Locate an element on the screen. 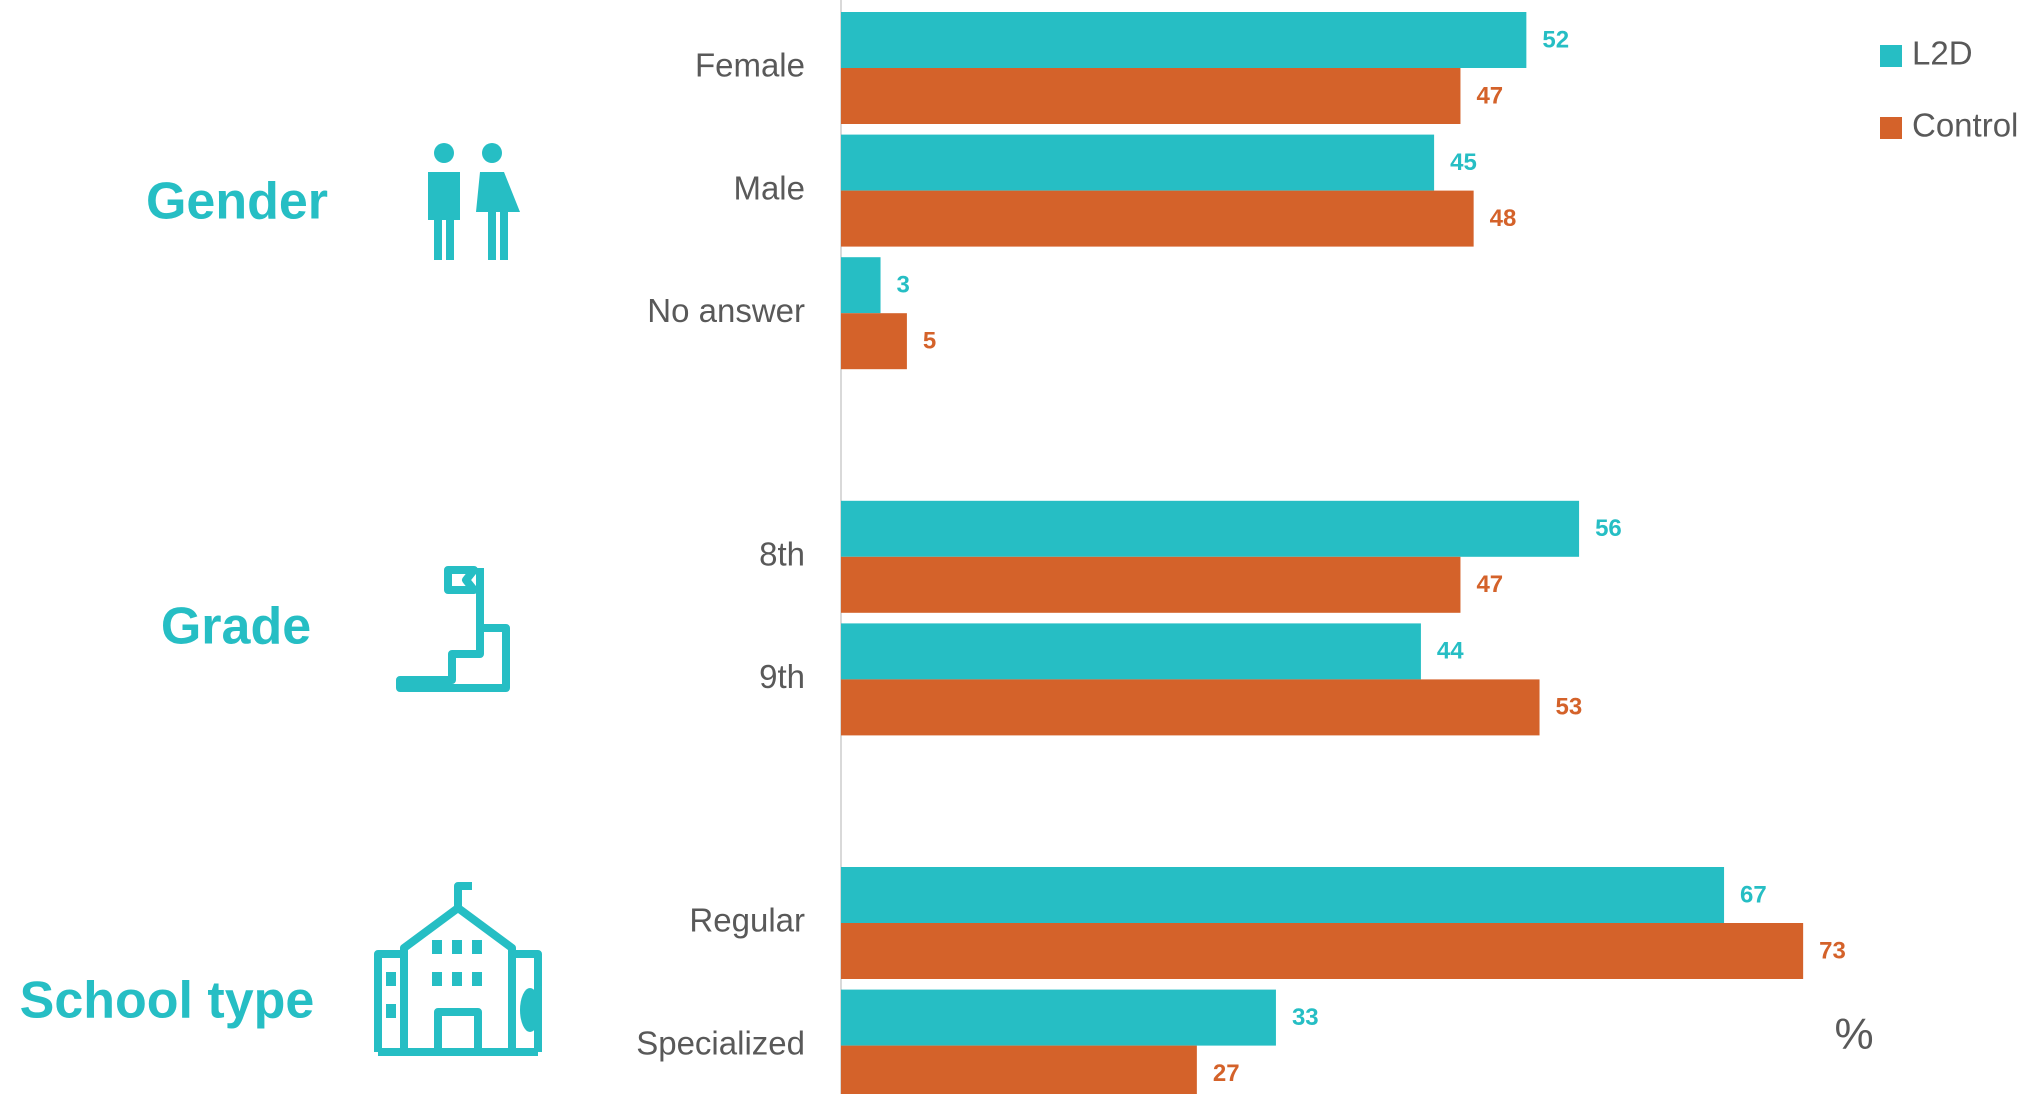 The image size is (2035, 1094). value-label: 45 is located at coordinates (1463, 162).